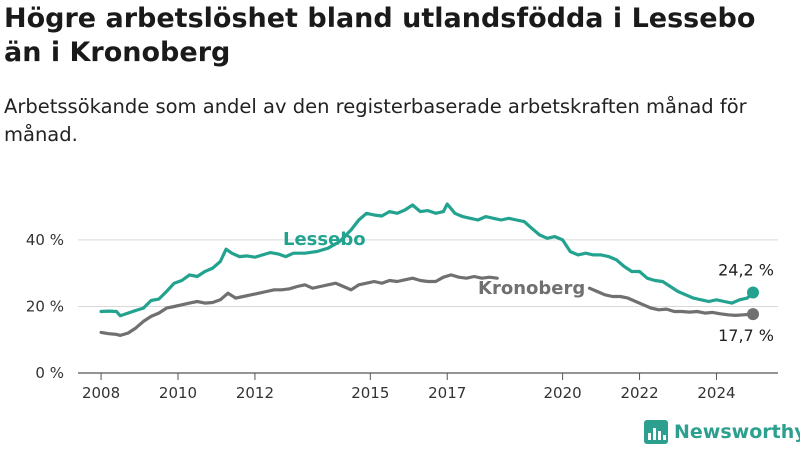  Describe the element at coordinates (716, 393) in the screenshot. I see `x-tick-label: 2024` at that location.